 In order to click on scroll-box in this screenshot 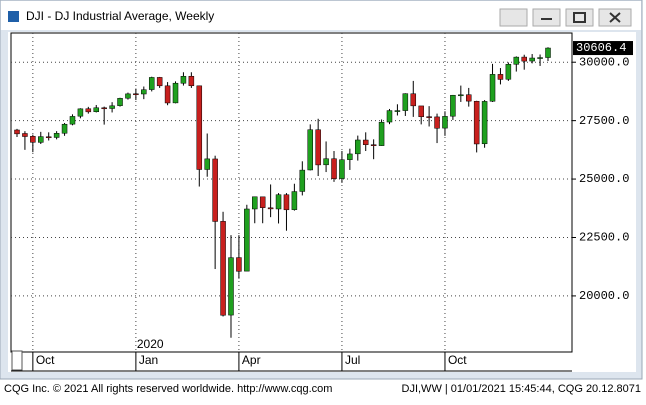, I will do `click(17, 360)`.